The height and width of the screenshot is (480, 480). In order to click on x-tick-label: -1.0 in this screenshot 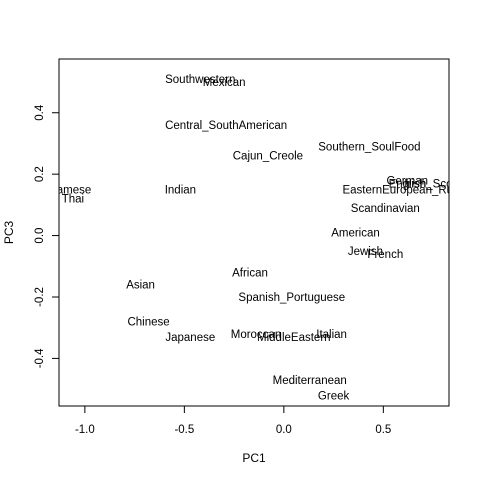, I will do `click(85, 430)`.